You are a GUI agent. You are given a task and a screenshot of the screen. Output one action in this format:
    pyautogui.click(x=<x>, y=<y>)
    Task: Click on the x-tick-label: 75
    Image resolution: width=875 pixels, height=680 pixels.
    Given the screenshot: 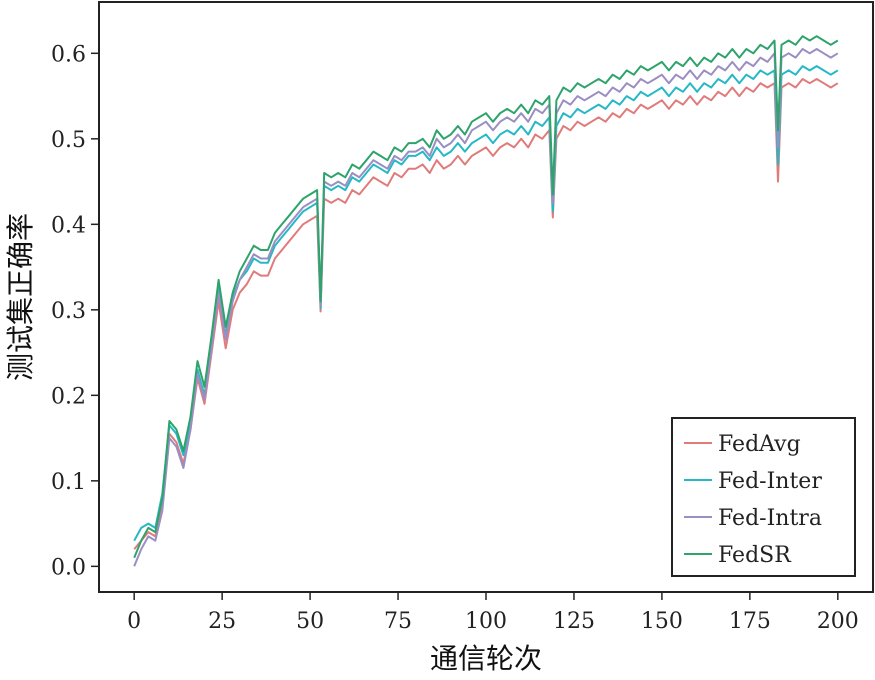 What is the action you would take?
    pyautogui.click(x=398, y=621)
    